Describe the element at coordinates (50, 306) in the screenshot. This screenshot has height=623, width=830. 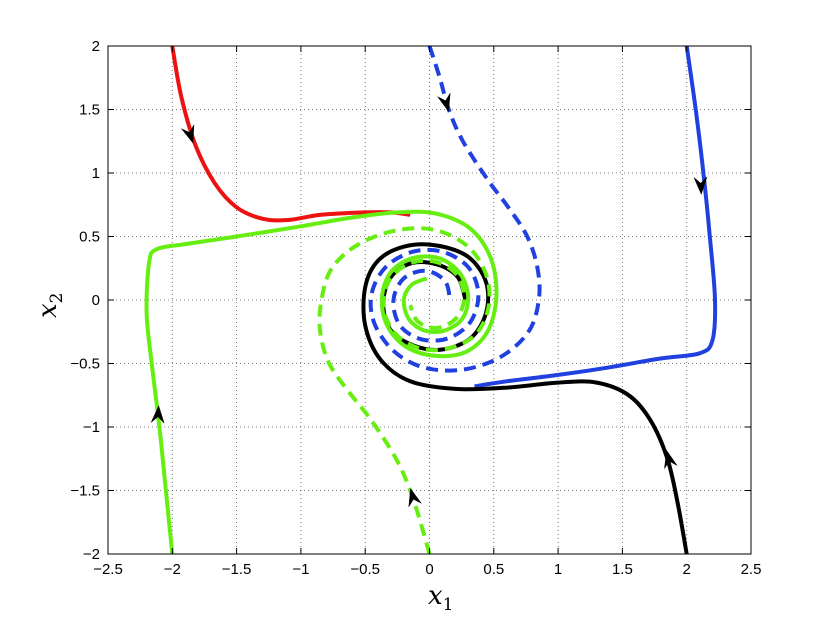
I see `y-axis-label: x2` at that location.